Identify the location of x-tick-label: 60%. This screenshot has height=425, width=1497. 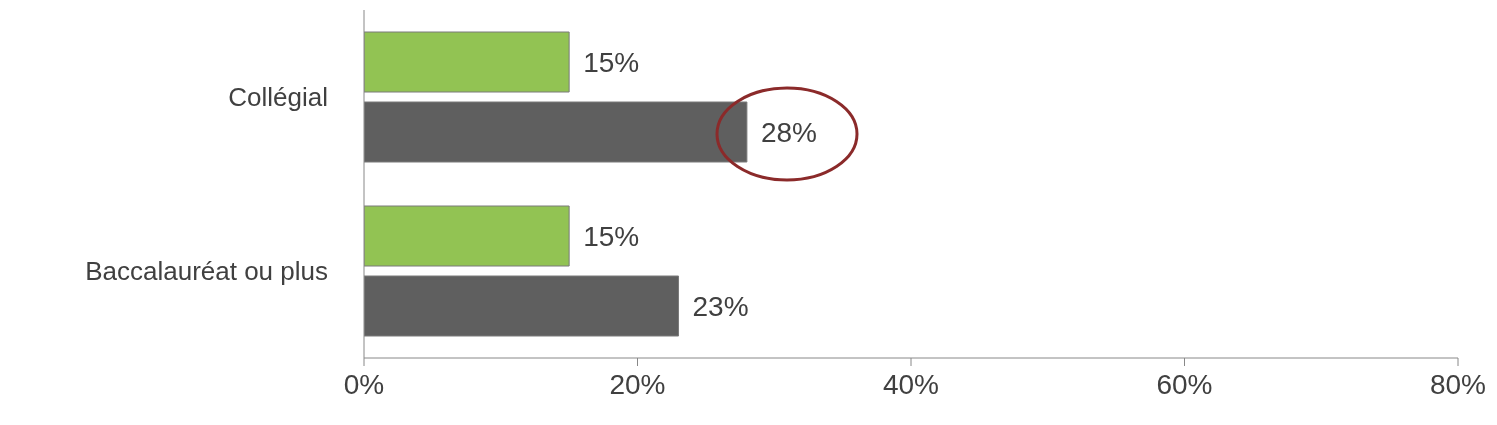
(1184, 384).